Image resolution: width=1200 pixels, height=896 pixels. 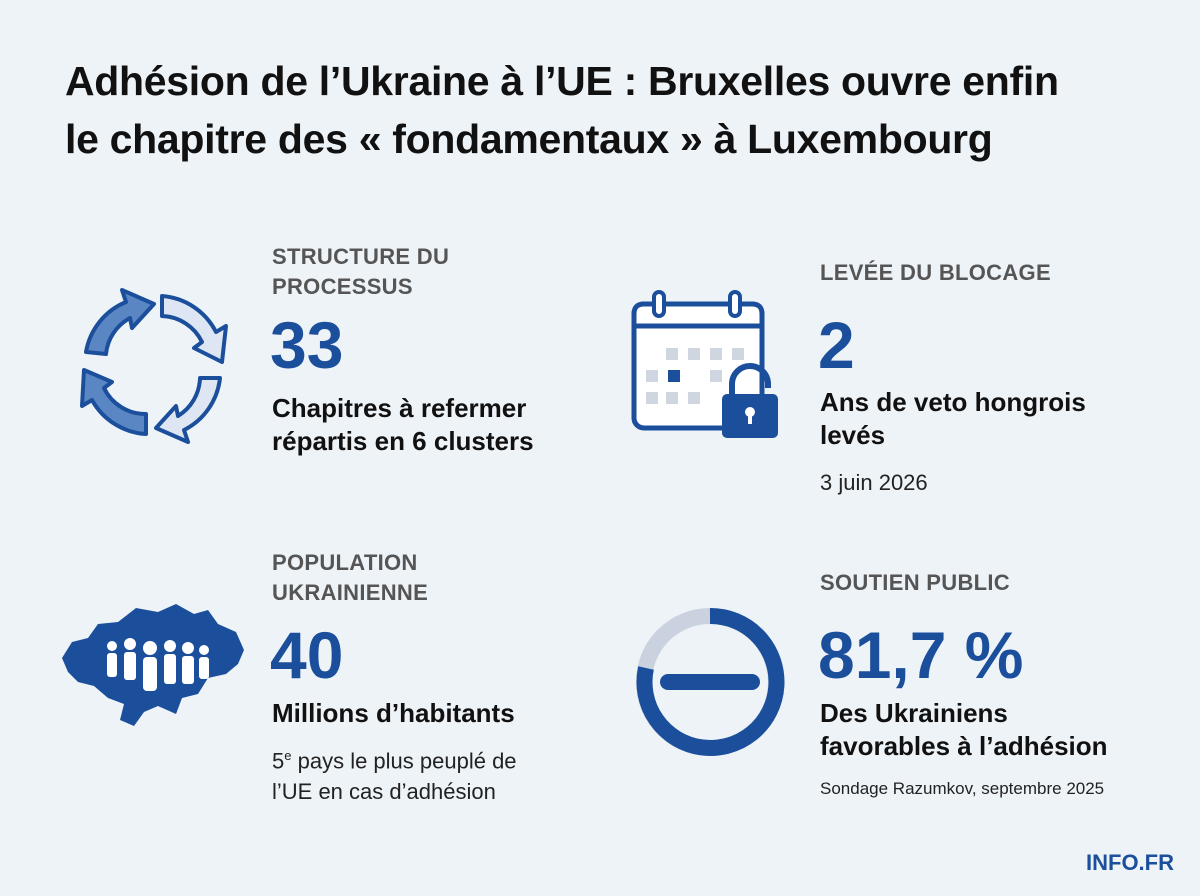 I want to click on stat-source: Sondage Razumkov, septembre 2025, so click(x=962, y=788).